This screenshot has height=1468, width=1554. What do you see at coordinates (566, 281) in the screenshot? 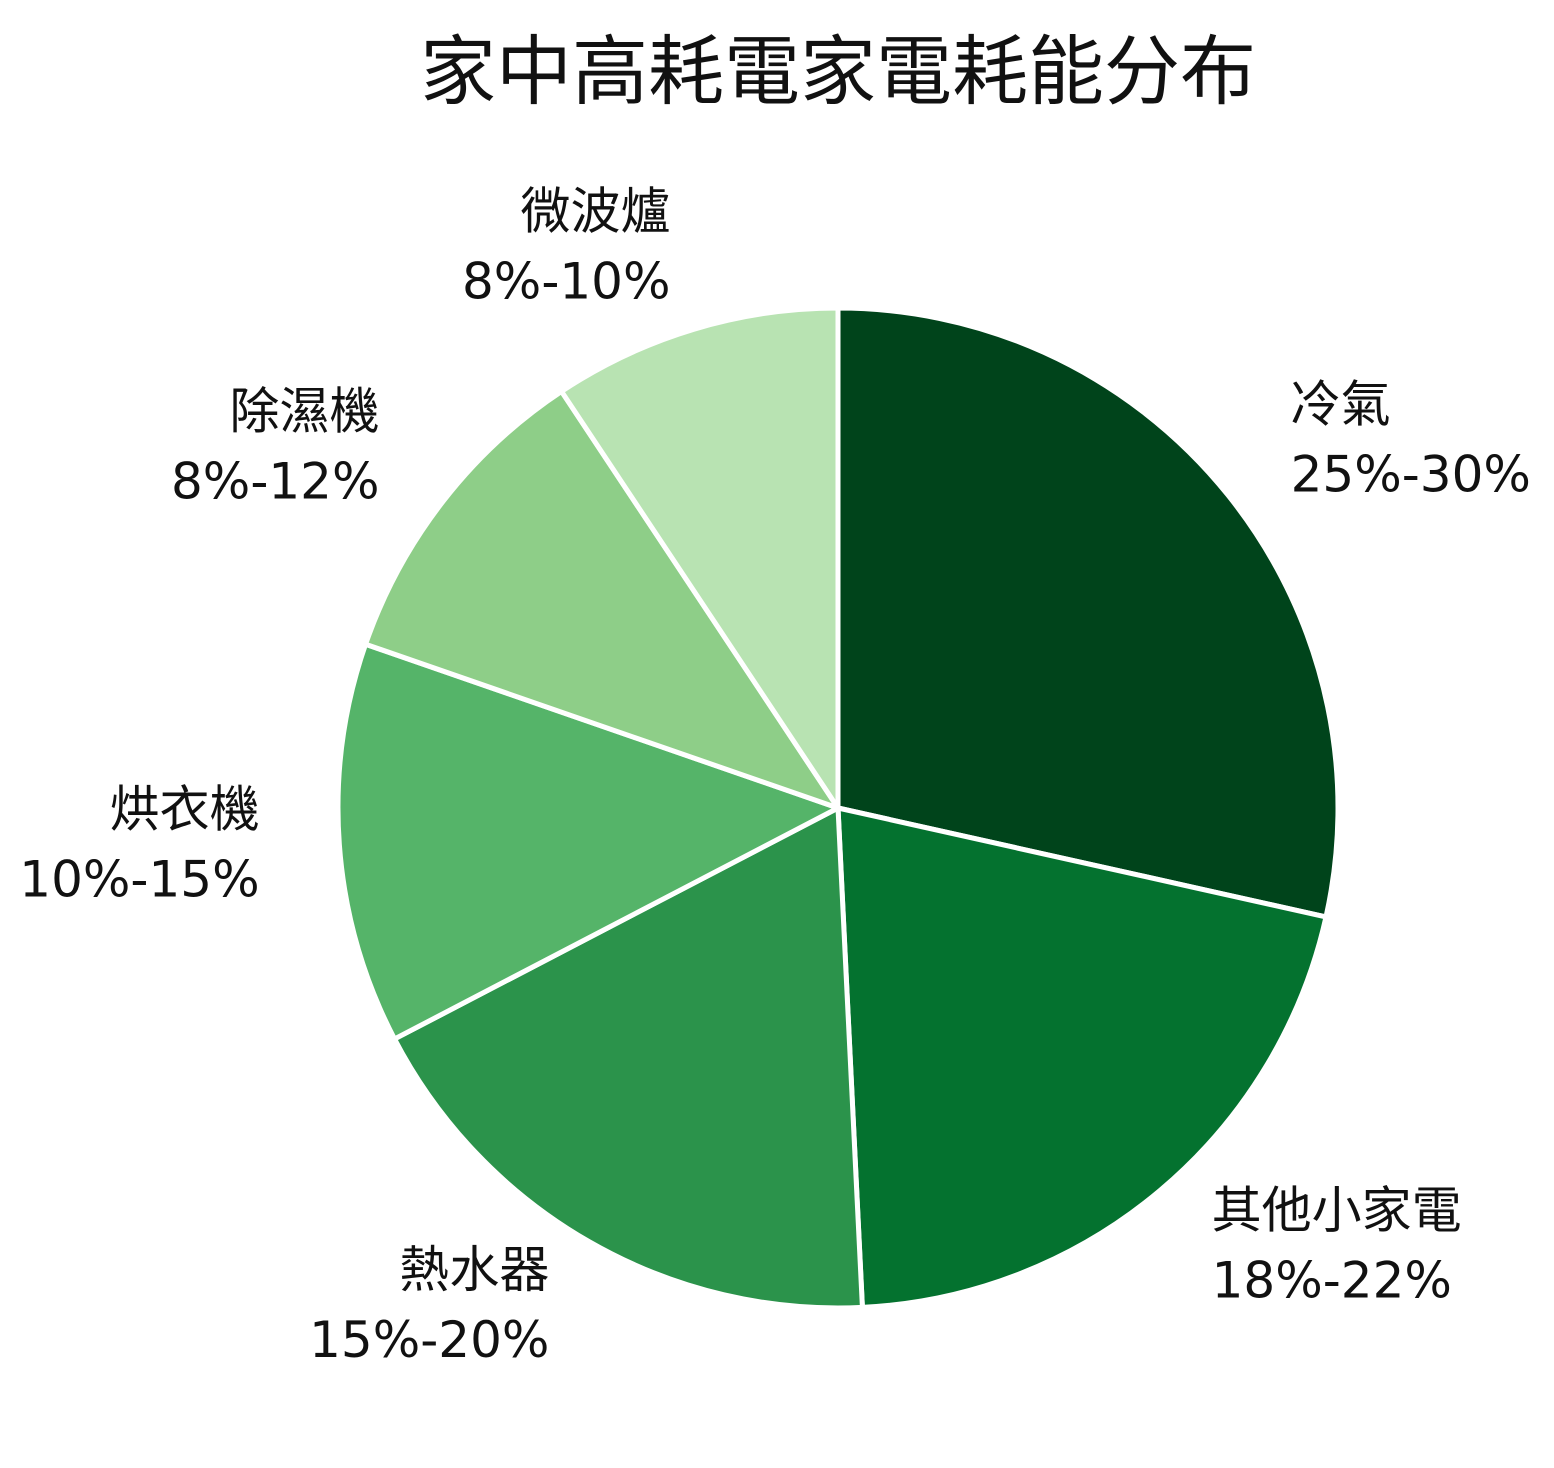
I see `slice-percent-5: 8%-10%` at bounding box center [566, 281].